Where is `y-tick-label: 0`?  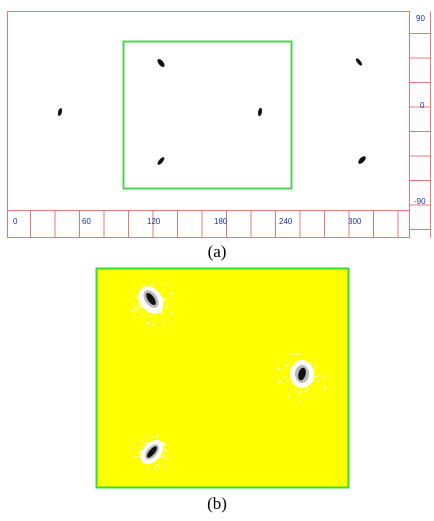
y-tick-label: 0 is located at coordinates (422, 105).